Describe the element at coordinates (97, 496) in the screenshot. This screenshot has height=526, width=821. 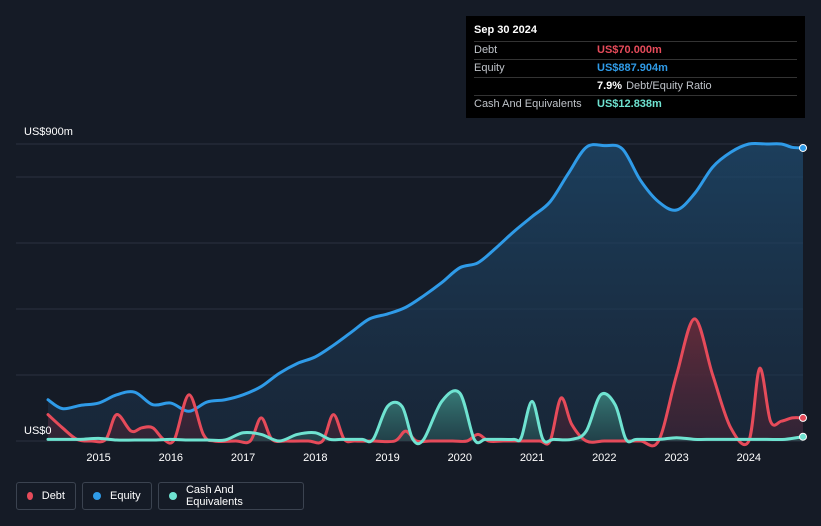
I see `equity-legend-dot-icon` at that location.